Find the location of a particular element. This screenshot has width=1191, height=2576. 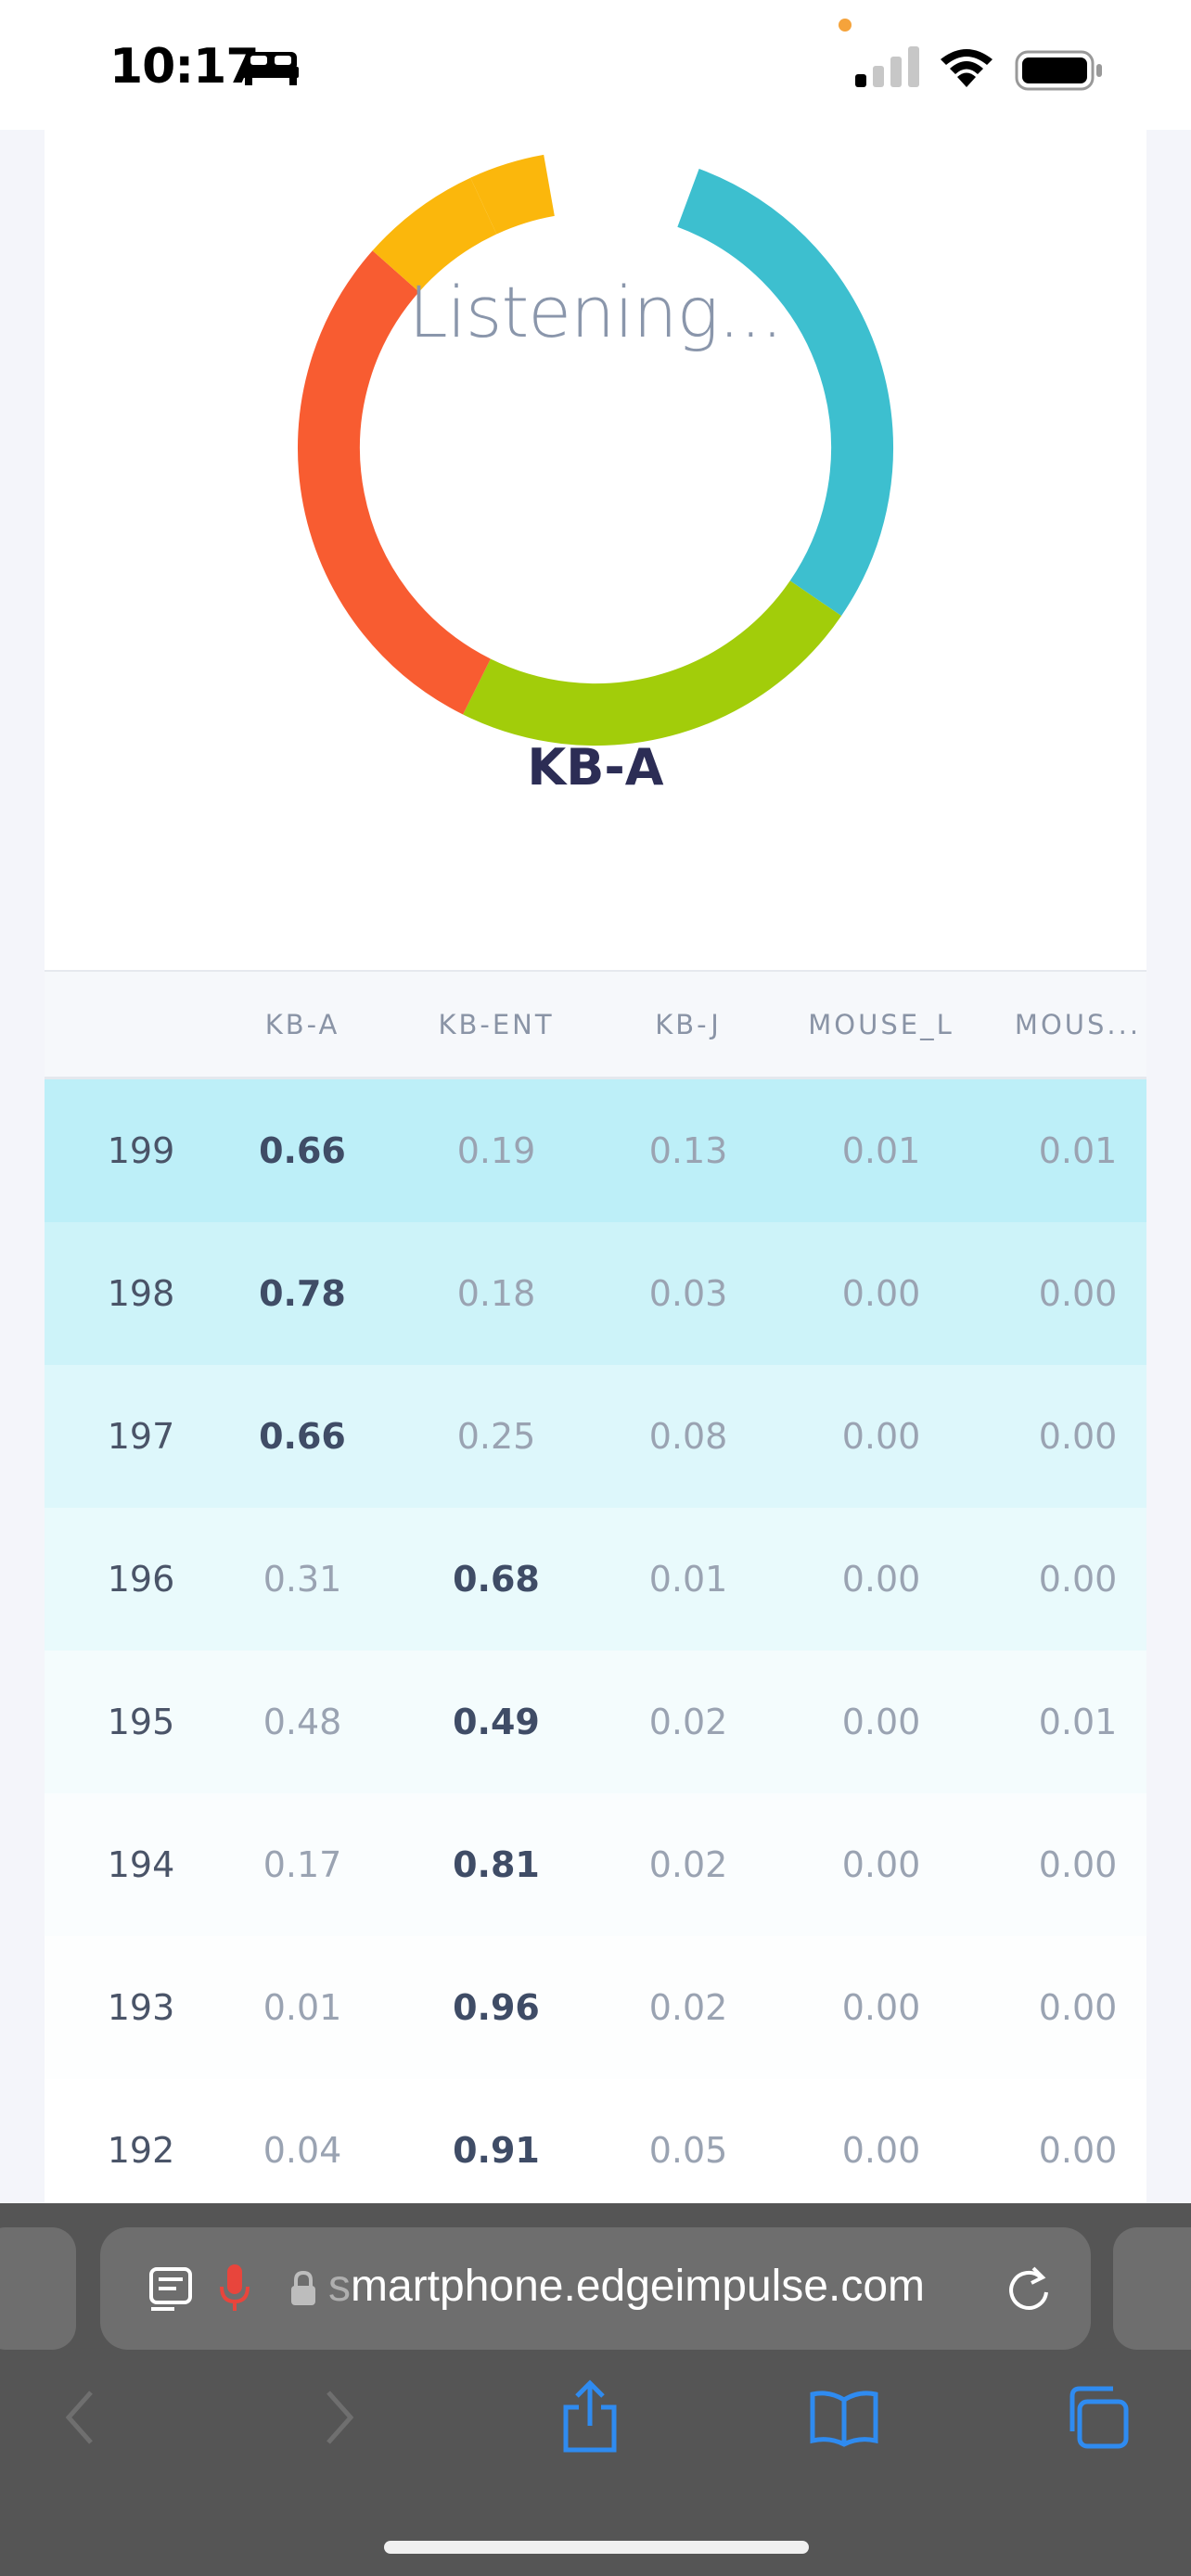

battery-icon is located at coordinates (1058, 71).